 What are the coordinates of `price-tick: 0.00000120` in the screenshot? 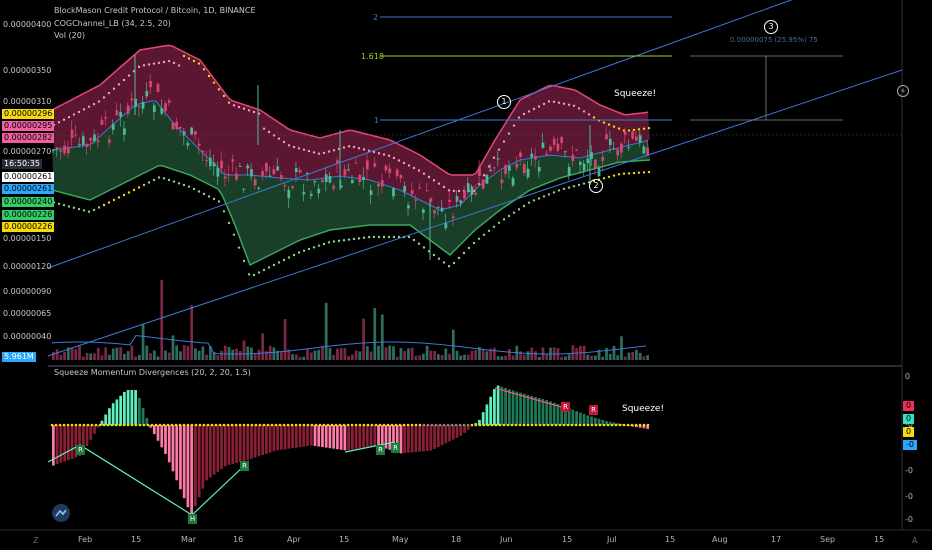 It's located at (27, 266).